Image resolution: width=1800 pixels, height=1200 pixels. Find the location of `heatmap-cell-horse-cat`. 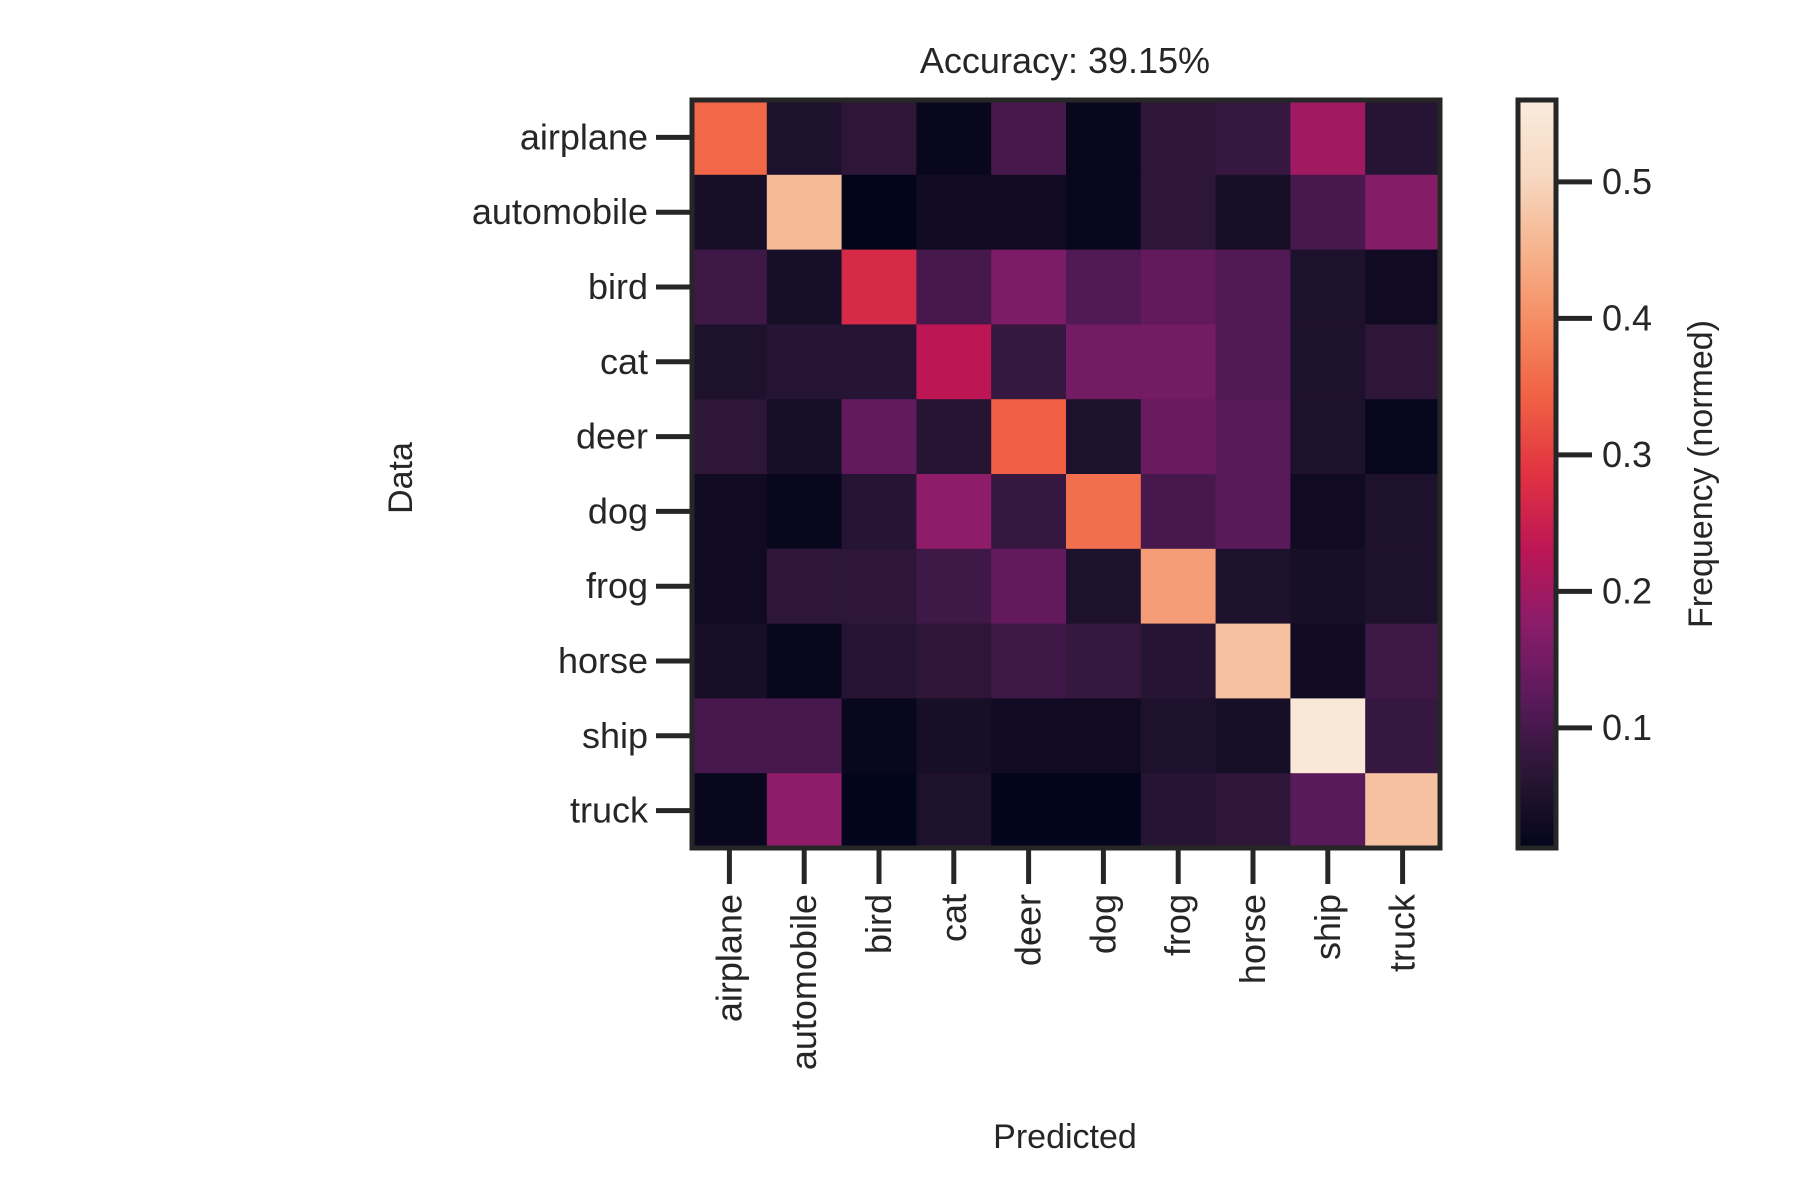

heatmap-cell-horse-cat is located at coordinates (954, 661).